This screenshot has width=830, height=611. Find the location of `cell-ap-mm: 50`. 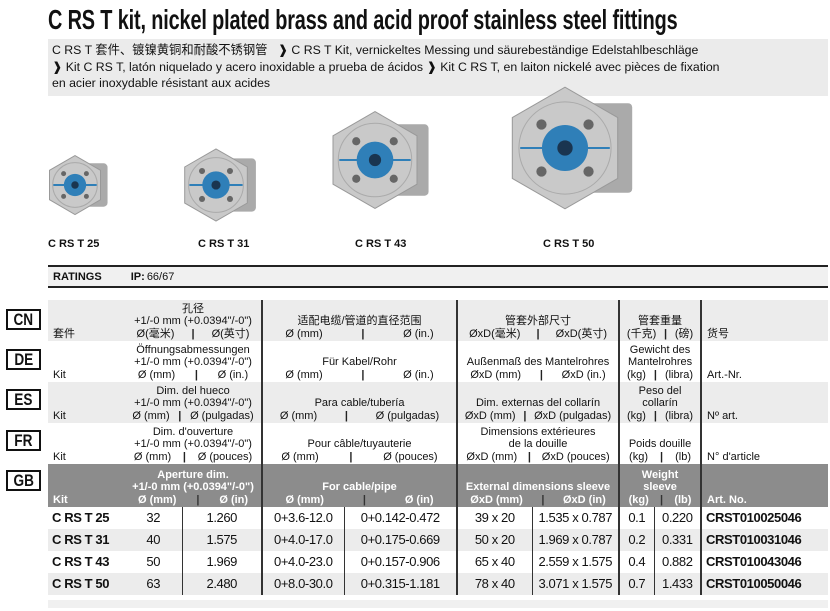

cell-ap-mm: 50 is located at coordinates (154, 562).